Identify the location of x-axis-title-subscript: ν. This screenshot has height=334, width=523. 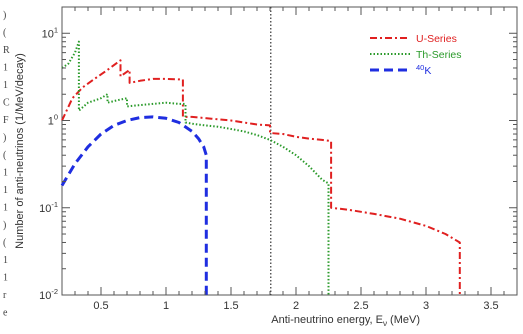
(385, 323).